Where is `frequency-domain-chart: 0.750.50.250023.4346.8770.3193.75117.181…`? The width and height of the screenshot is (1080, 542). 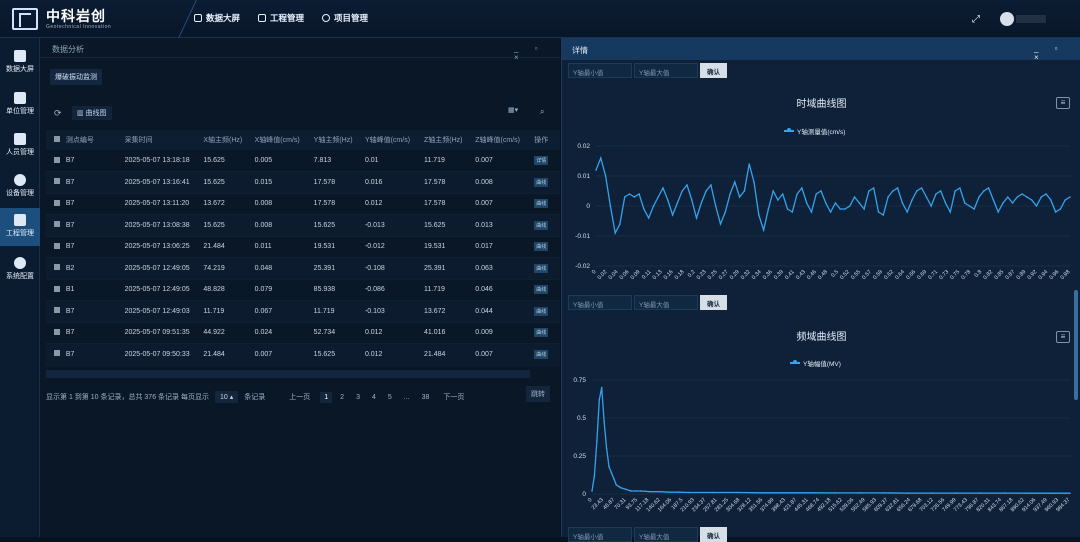 frequency-domain-chart: 0.750.50.250023.4346.8770.3193.75117.181… is located at coordinates (822, 444).